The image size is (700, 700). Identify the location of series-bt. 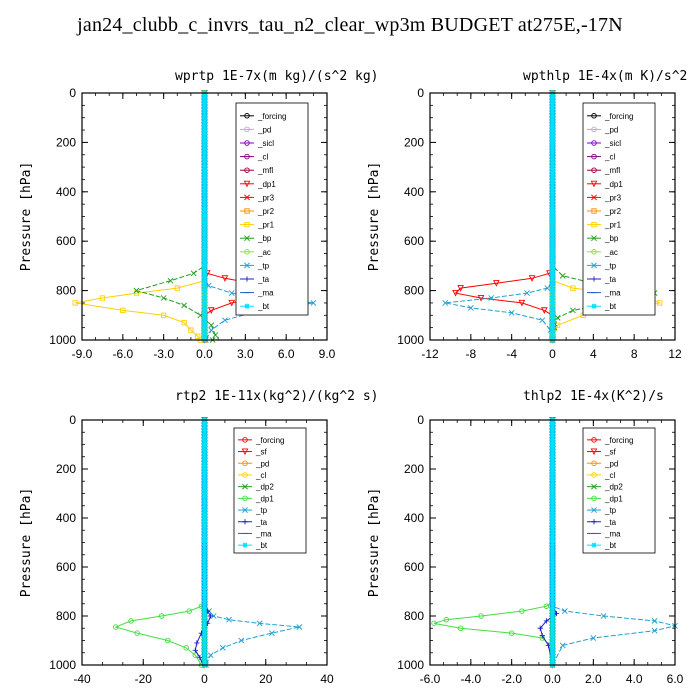
(204, 216).